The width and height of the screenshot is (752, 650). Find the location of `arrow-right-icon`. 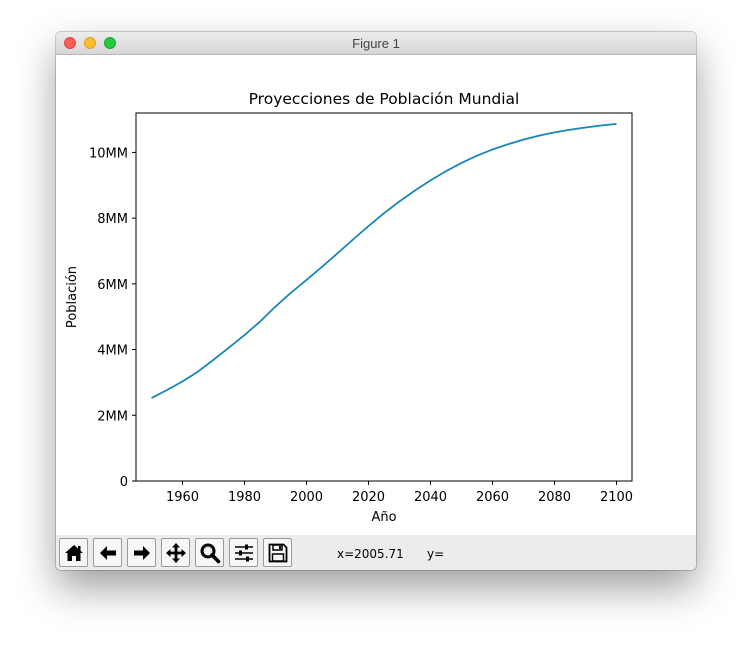

arrow-right-icon is located at coordinates (141, 552).